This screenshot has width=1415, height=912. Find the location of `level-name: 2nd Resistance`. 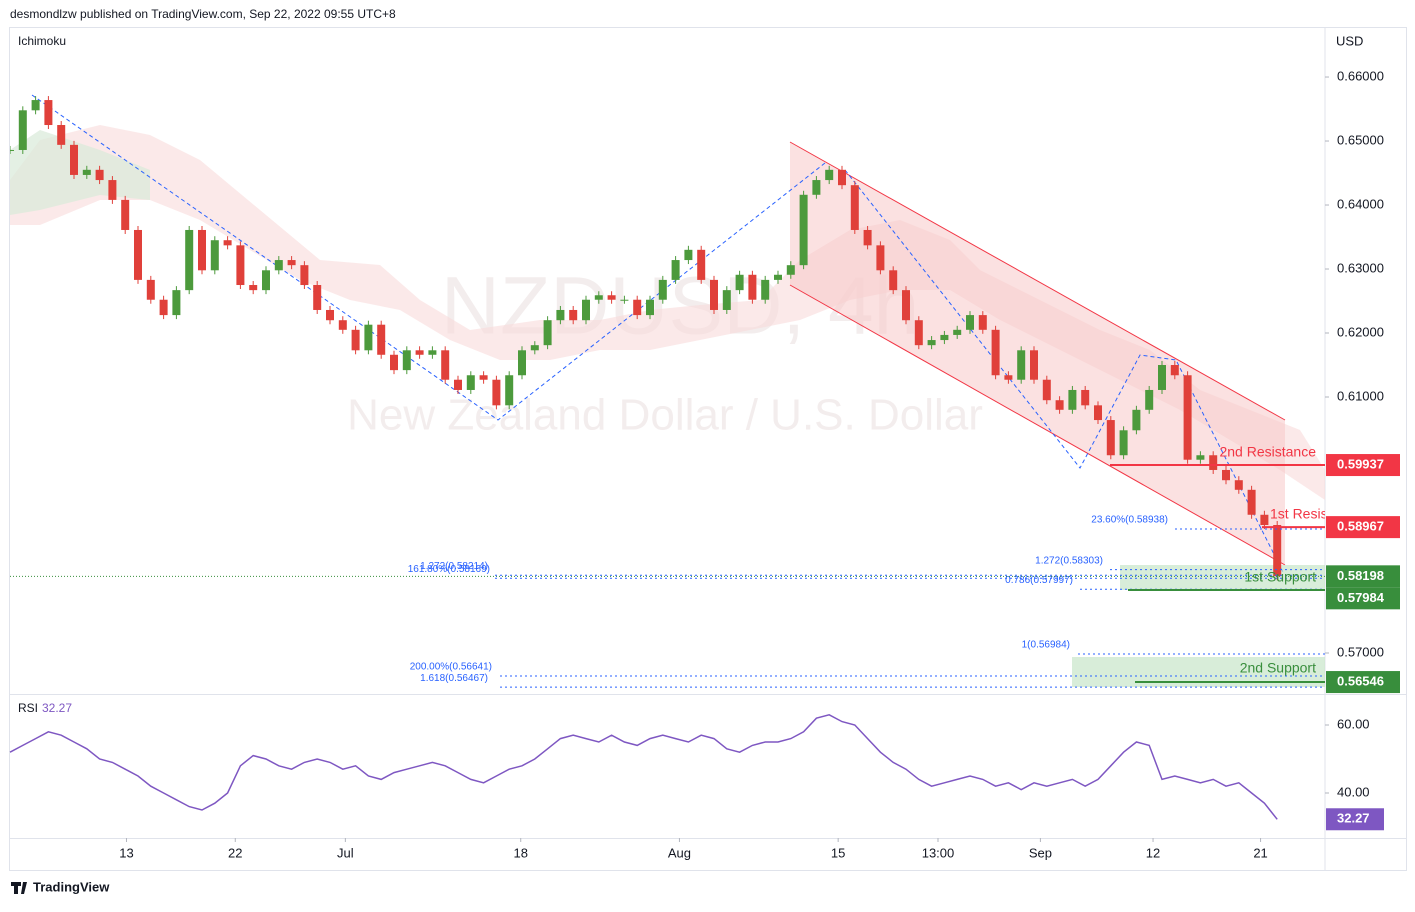

level-name: 2nd Resistance is located at coordinates (1267, 452).